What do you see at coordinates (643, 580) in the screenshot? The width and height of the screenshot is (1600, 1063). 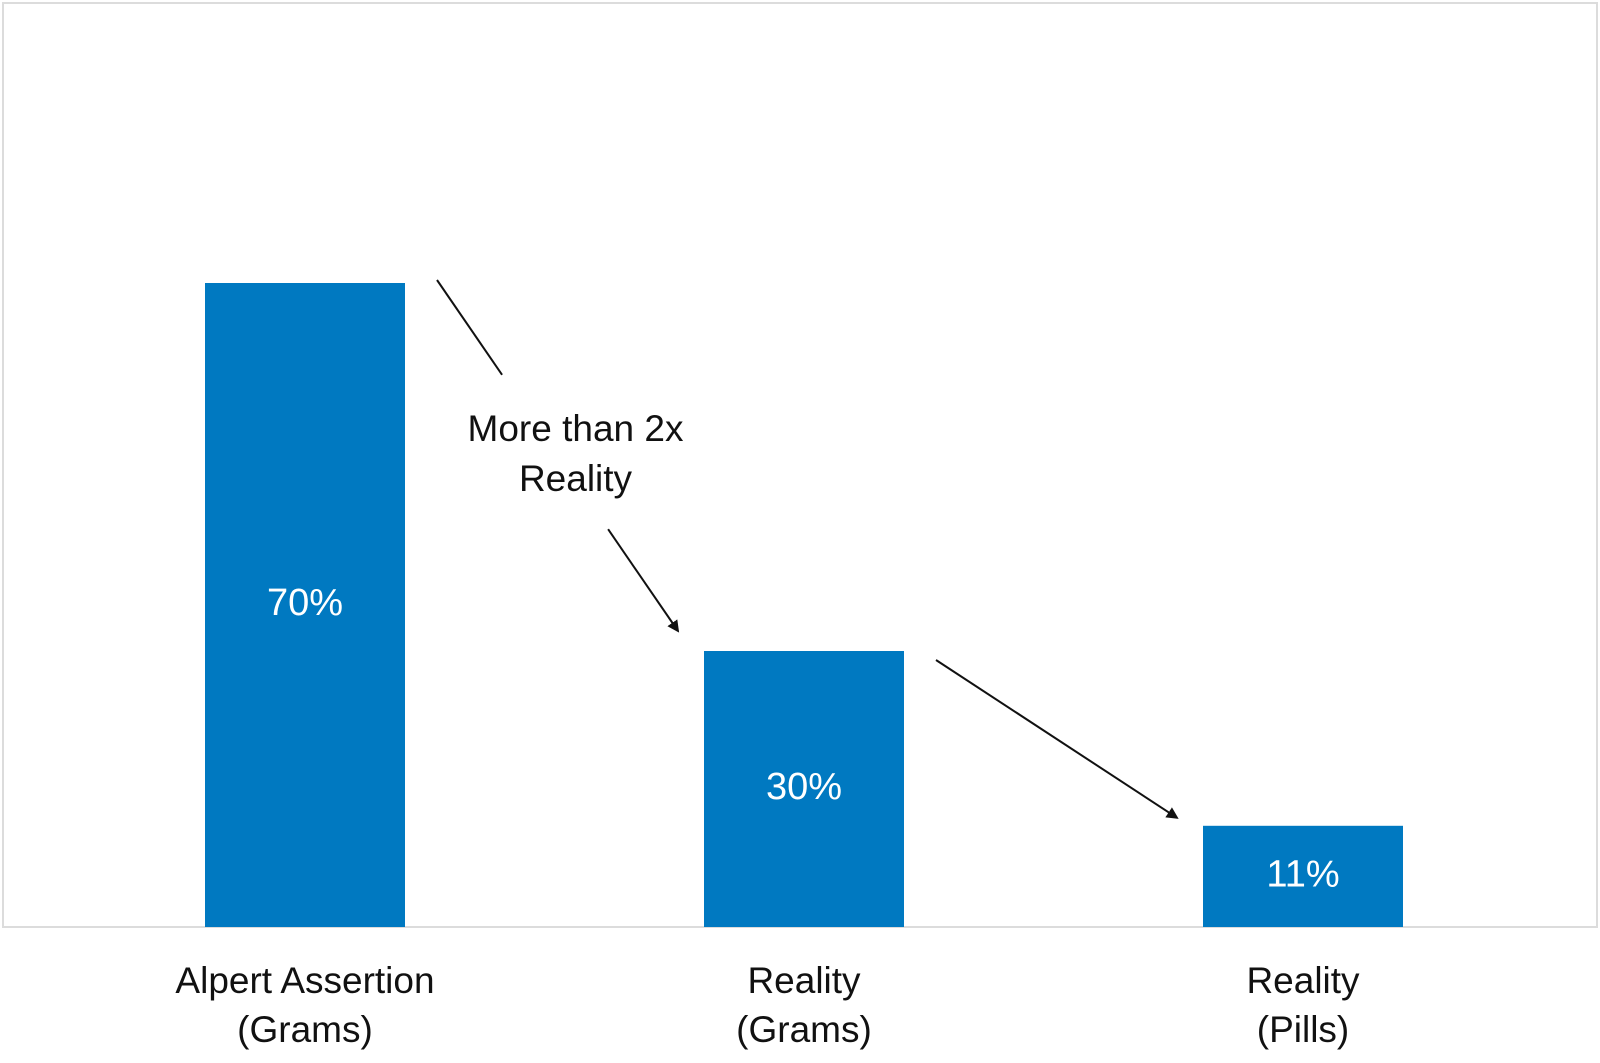 I see `annotation-arrow-1-head` at bounding box center [643, 580].